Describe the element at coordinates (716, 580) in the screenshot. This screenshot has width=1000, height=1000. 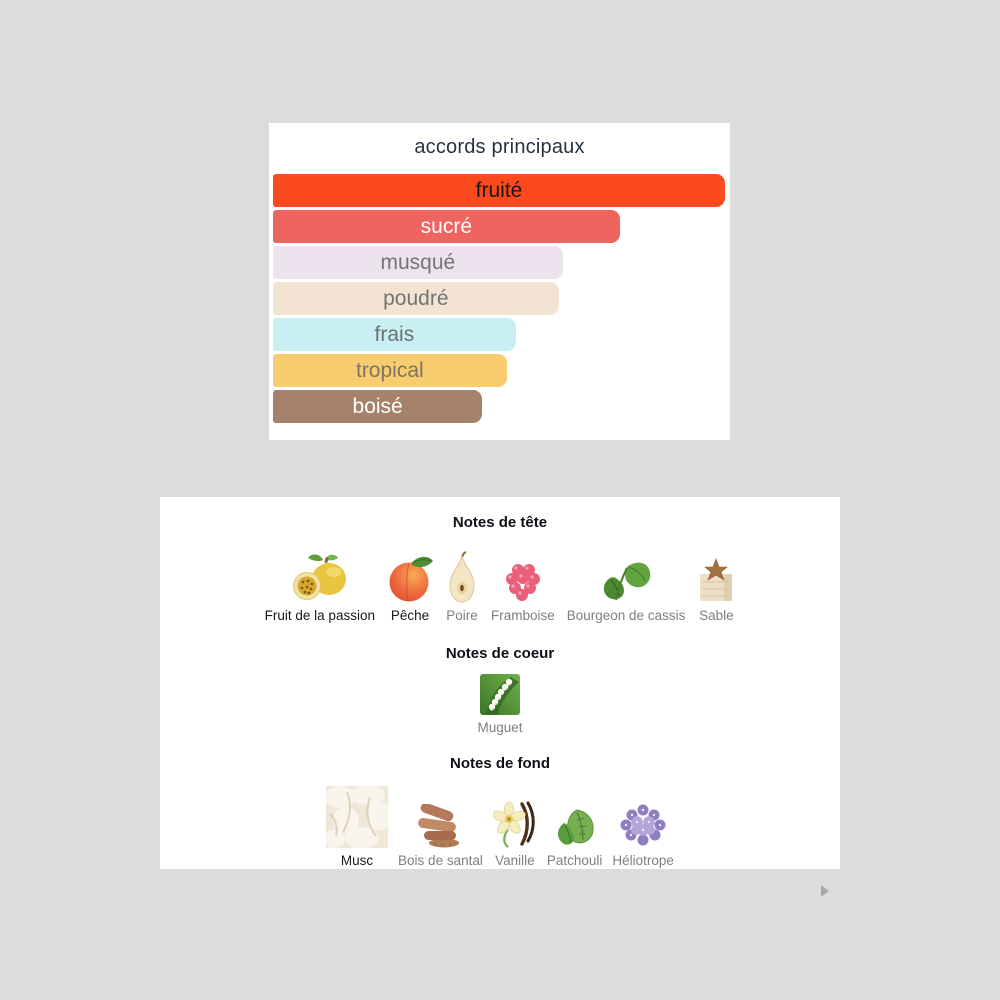
I see `sand-starfish-icon` at that location.